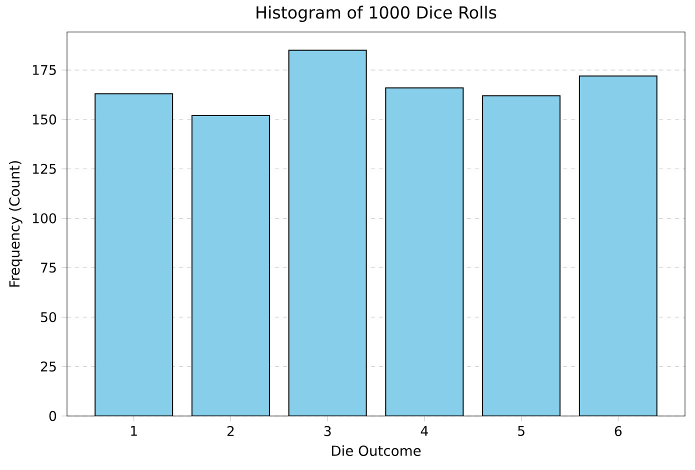 Image resolution: width=695 pixels, height=470 pixels. Describe the element at coordinates (424, 431) in the screenshot. I see `x-tick-label: 4` at that location.